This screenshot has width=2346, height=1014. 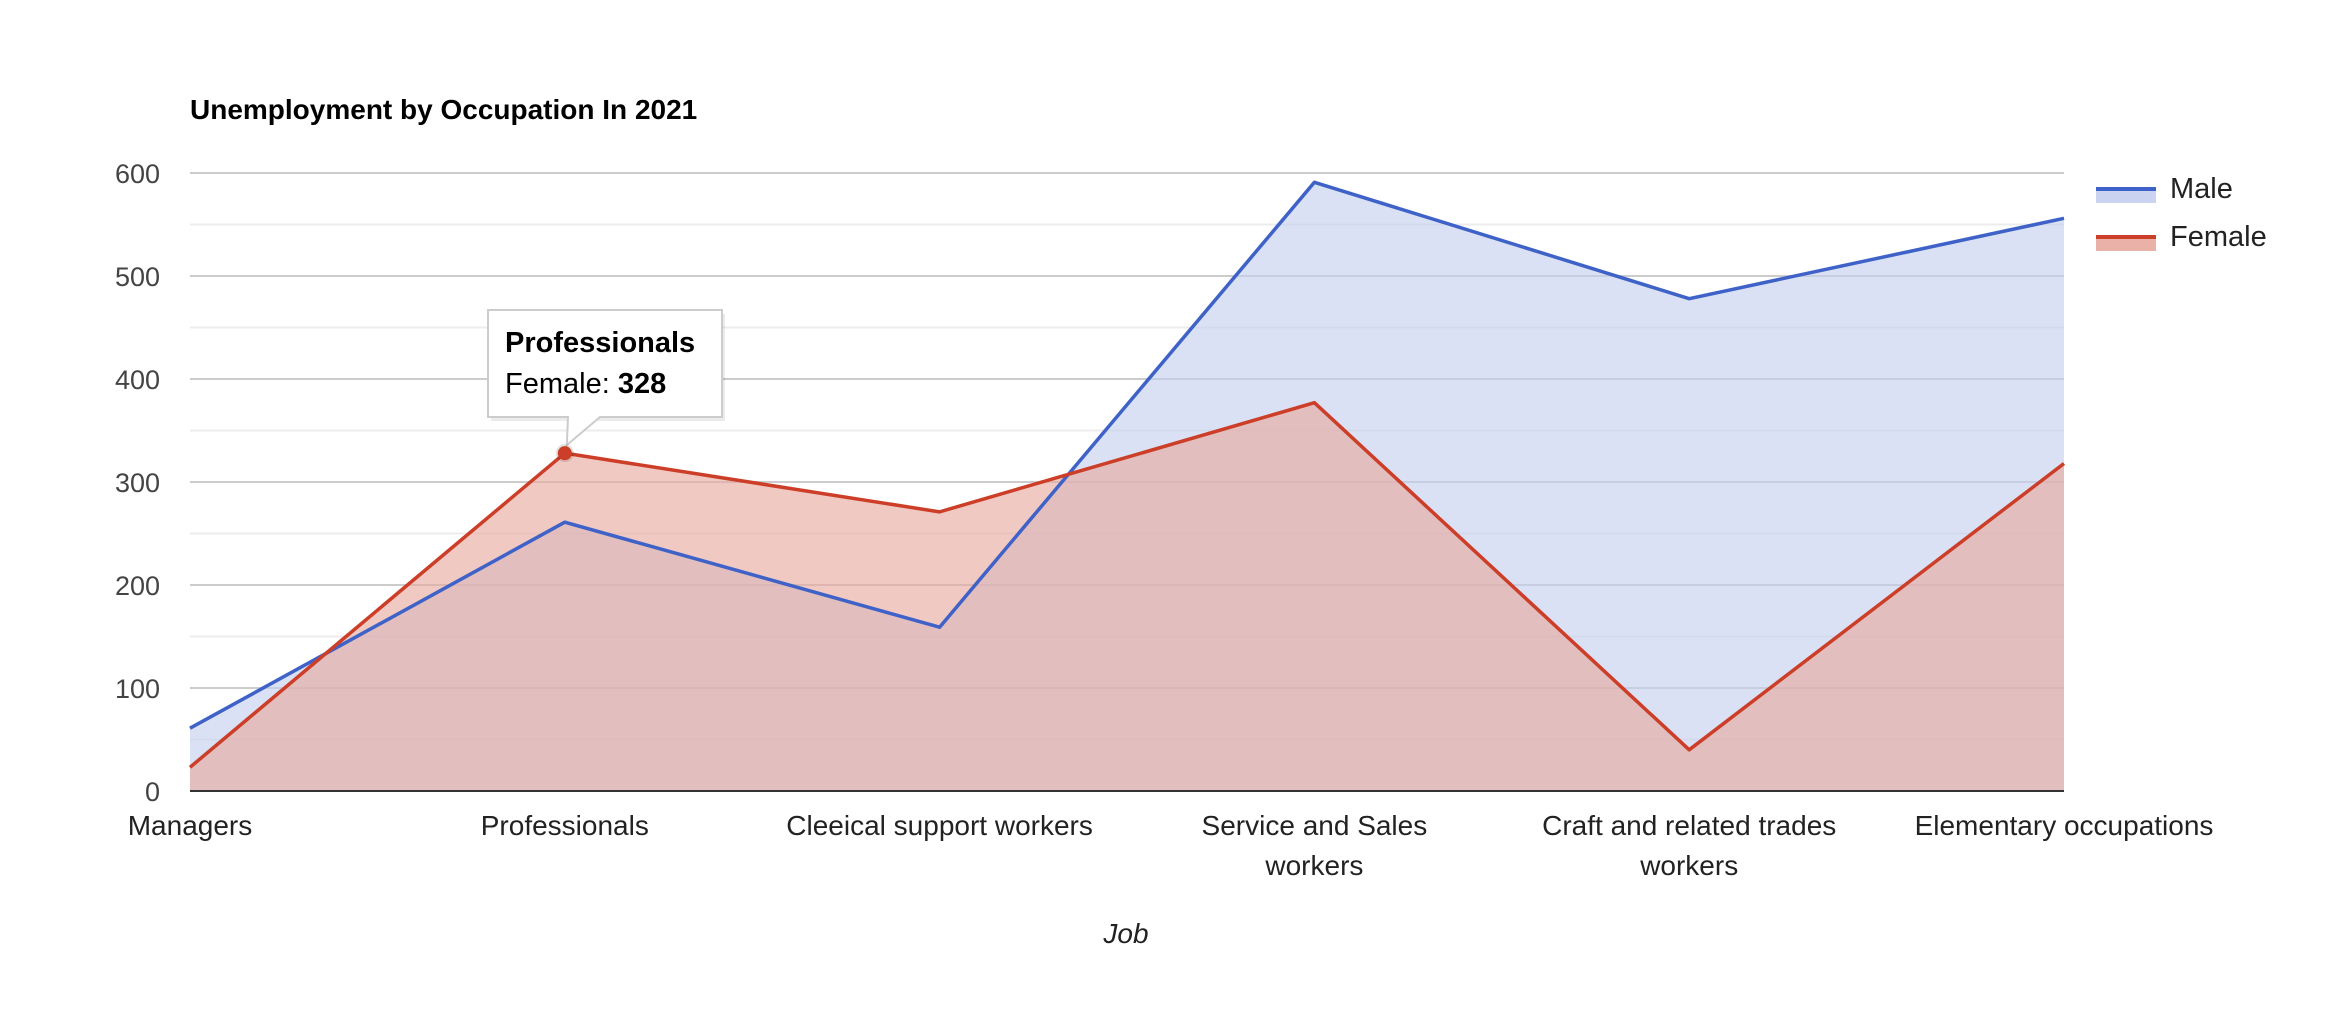 I want to click on y-tick-label: 100, so click(x=137, y=689).